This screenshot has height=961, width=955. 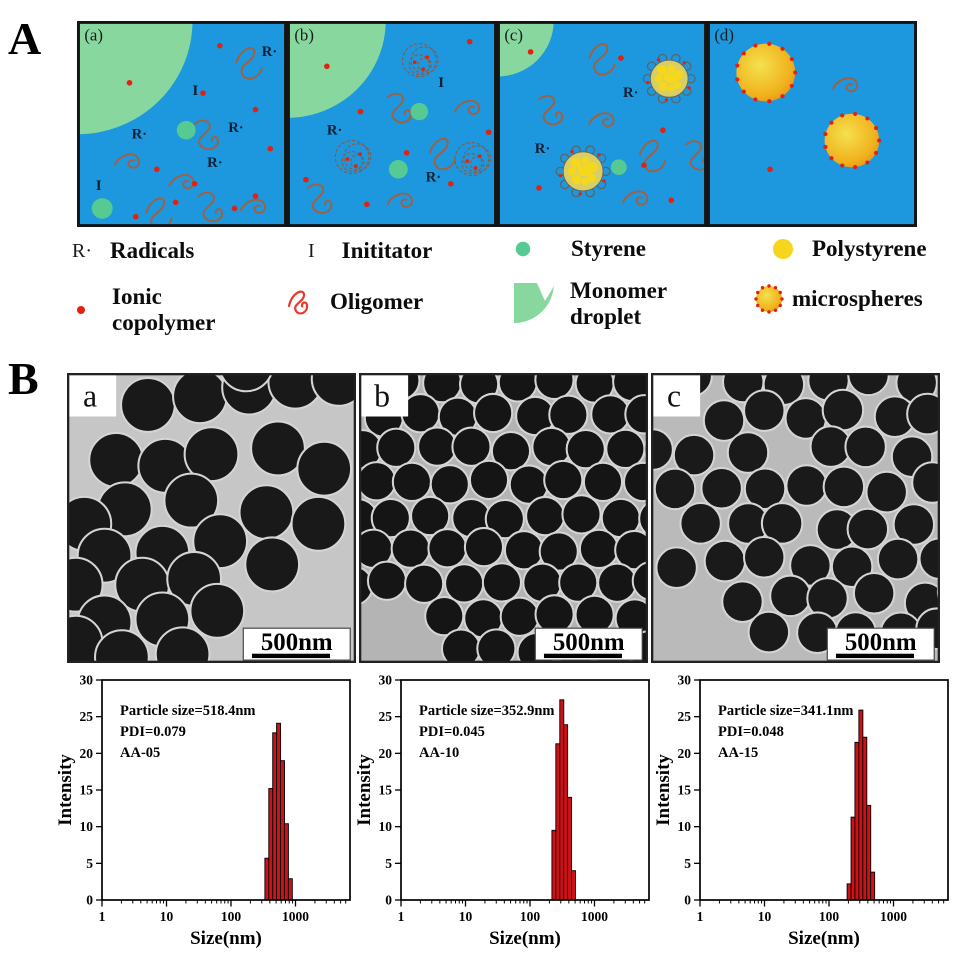 I want to click on tem-panel-letter: c, so click(x=674, y=395).